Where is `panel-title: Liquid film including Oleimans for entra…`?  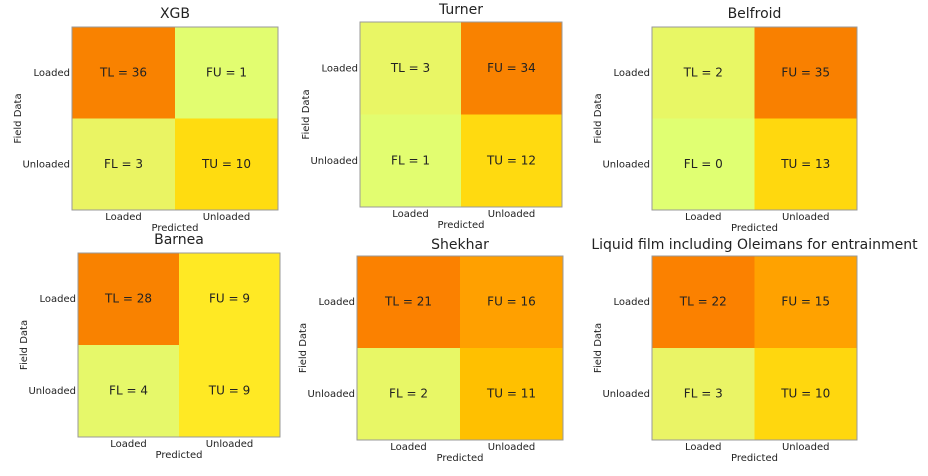
panel-title: Liquid film including Oleimans for entra… is located at coordinates (754, 245).